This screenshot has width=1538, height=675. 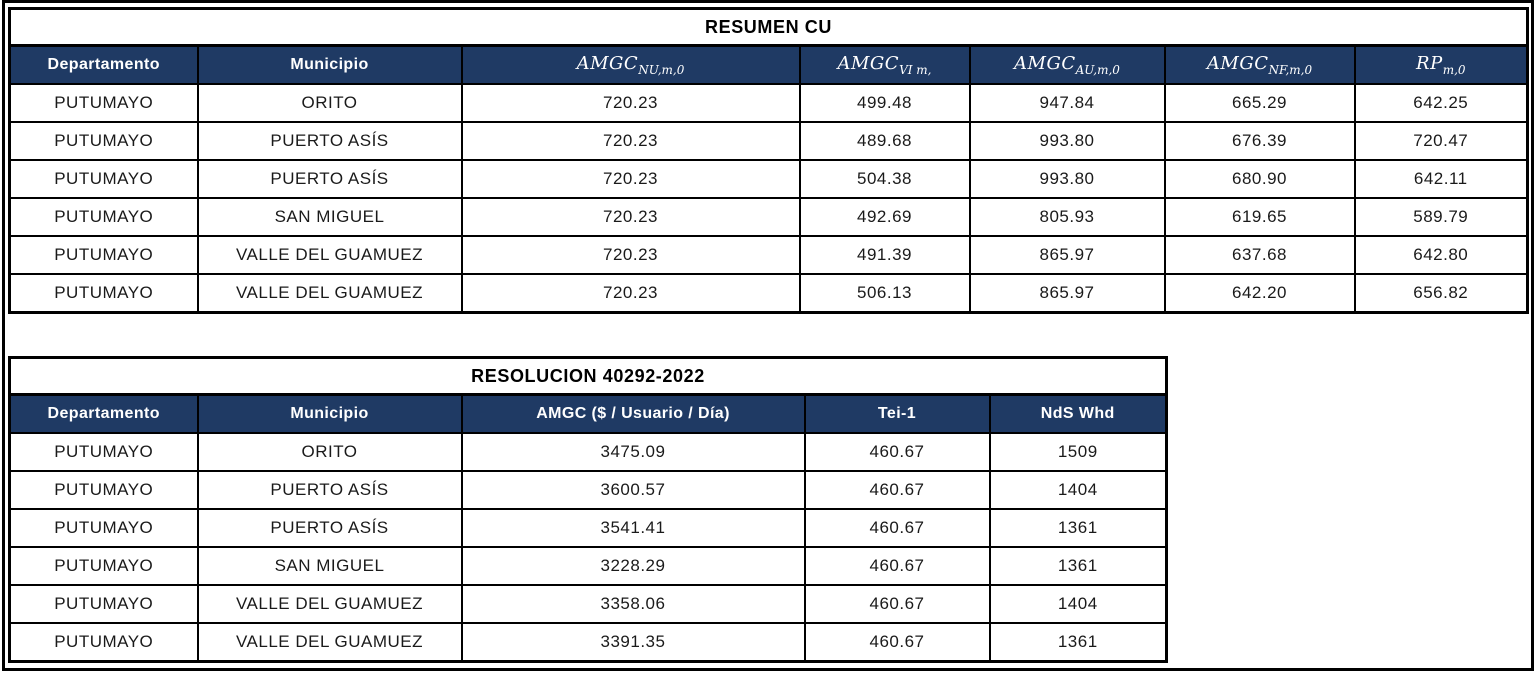 I want to click on table-title-row: RESUMEN CU, so click(x=768, y=27).